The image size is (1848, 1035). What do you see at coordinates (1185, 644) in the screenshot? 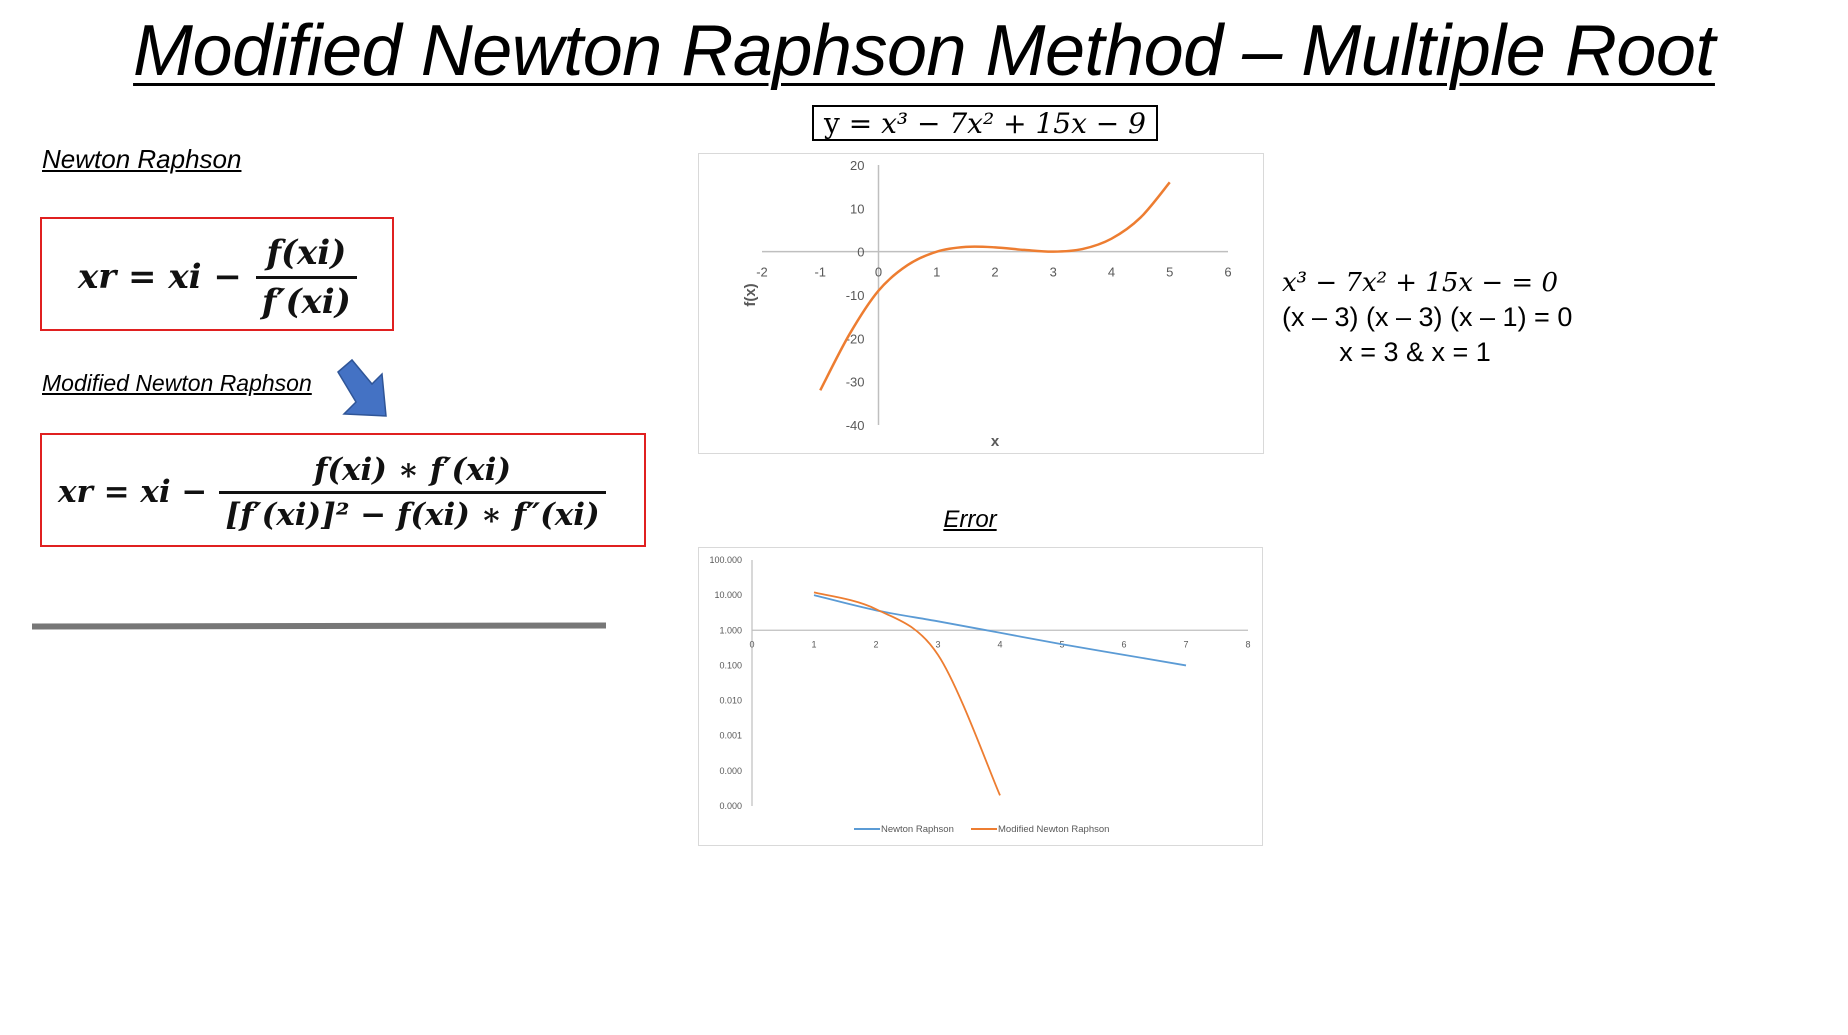
I see `x-tick-label: 7` at bounding box center [1185, 644].